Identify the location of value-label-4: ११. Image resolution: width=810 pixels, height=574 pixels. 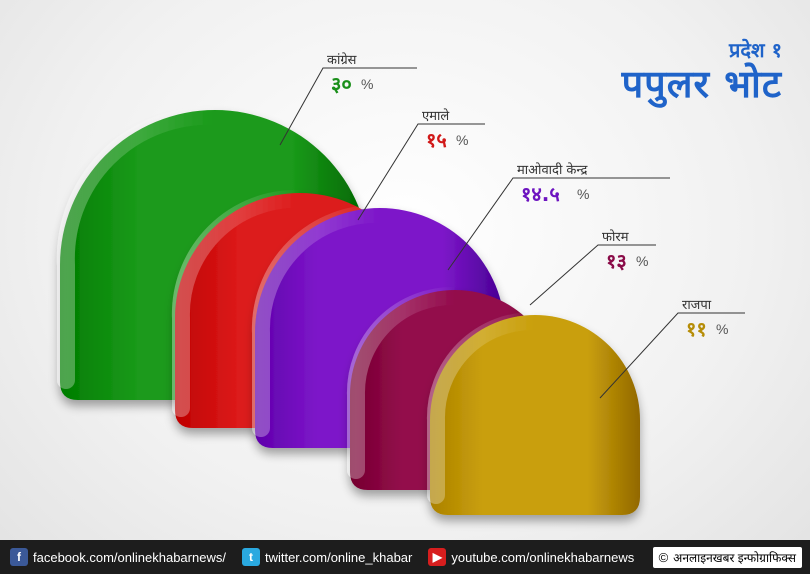
(696, 329).